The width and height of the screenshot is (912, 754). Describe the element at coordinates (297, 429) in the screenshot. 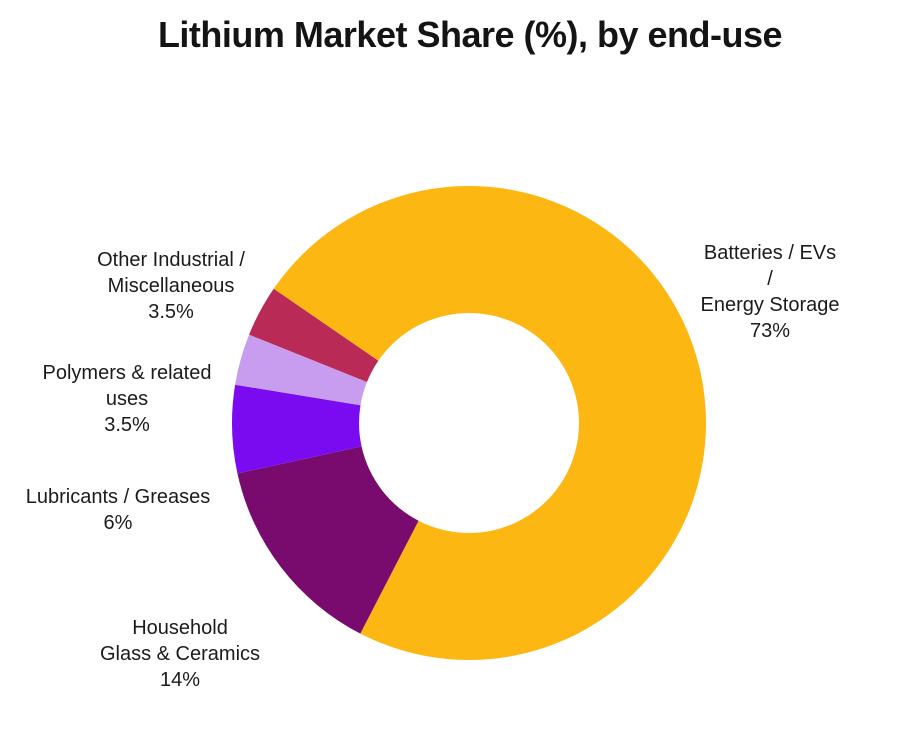

I see `slice-lubricants-greases` at that location.